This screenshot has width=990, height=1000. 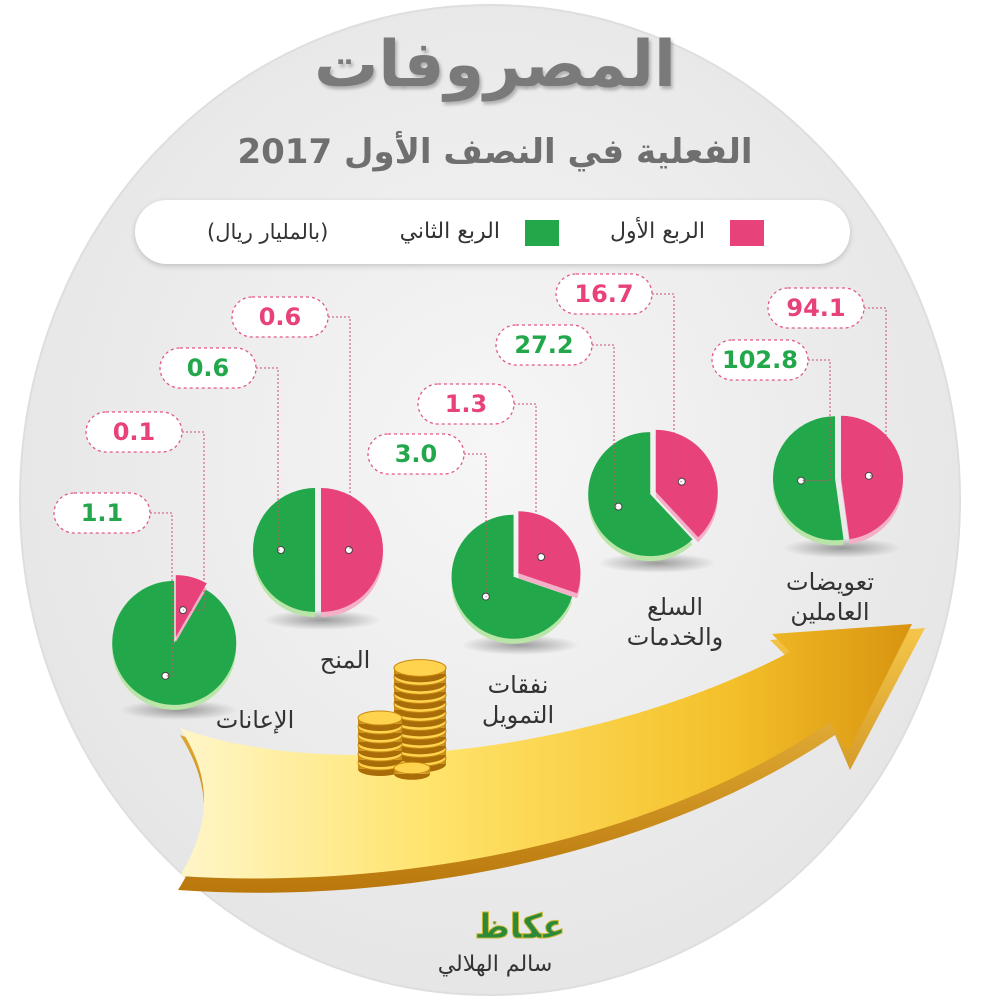 I want to click on page-subtitle: الفعلية في النصف الأول 2017, so click(x=495, y=152).